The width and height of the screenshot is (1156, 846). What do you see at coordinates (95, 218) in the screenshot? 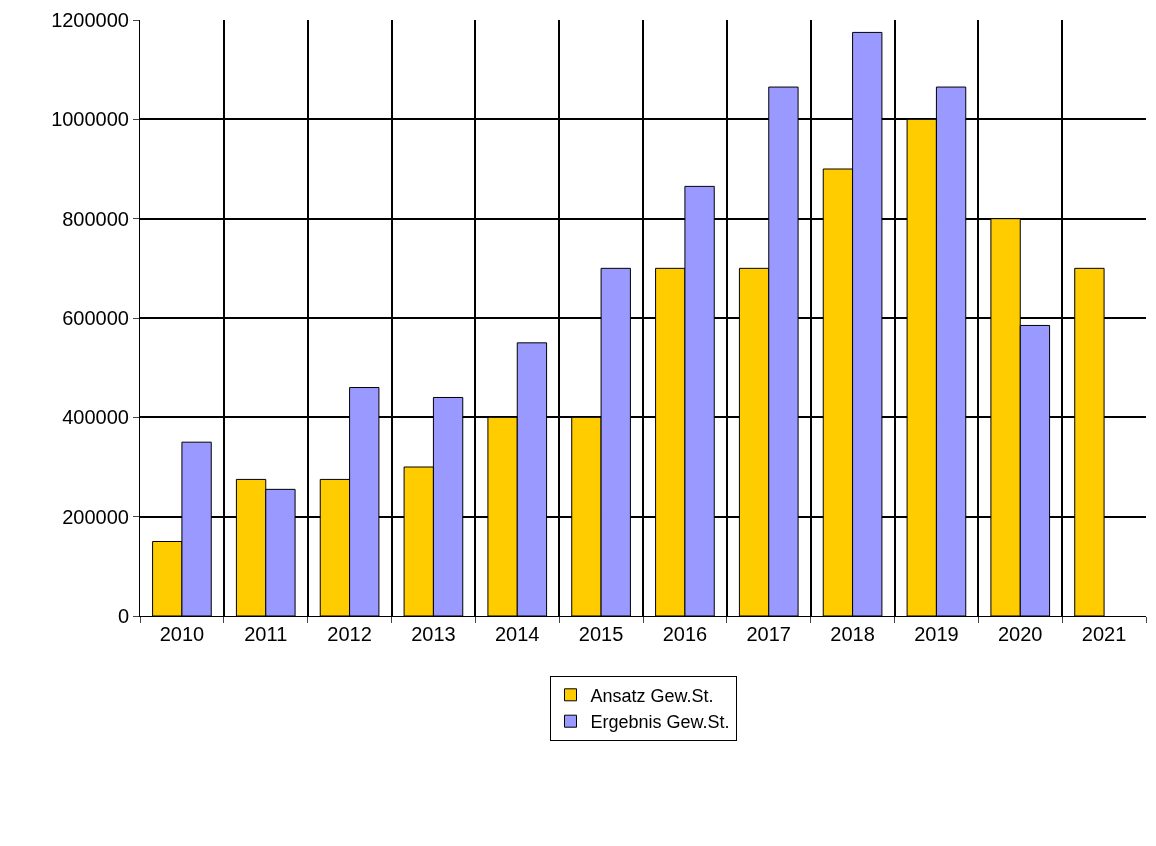
I see `y-tick-label: 800000` at bounding box center [95, 218].